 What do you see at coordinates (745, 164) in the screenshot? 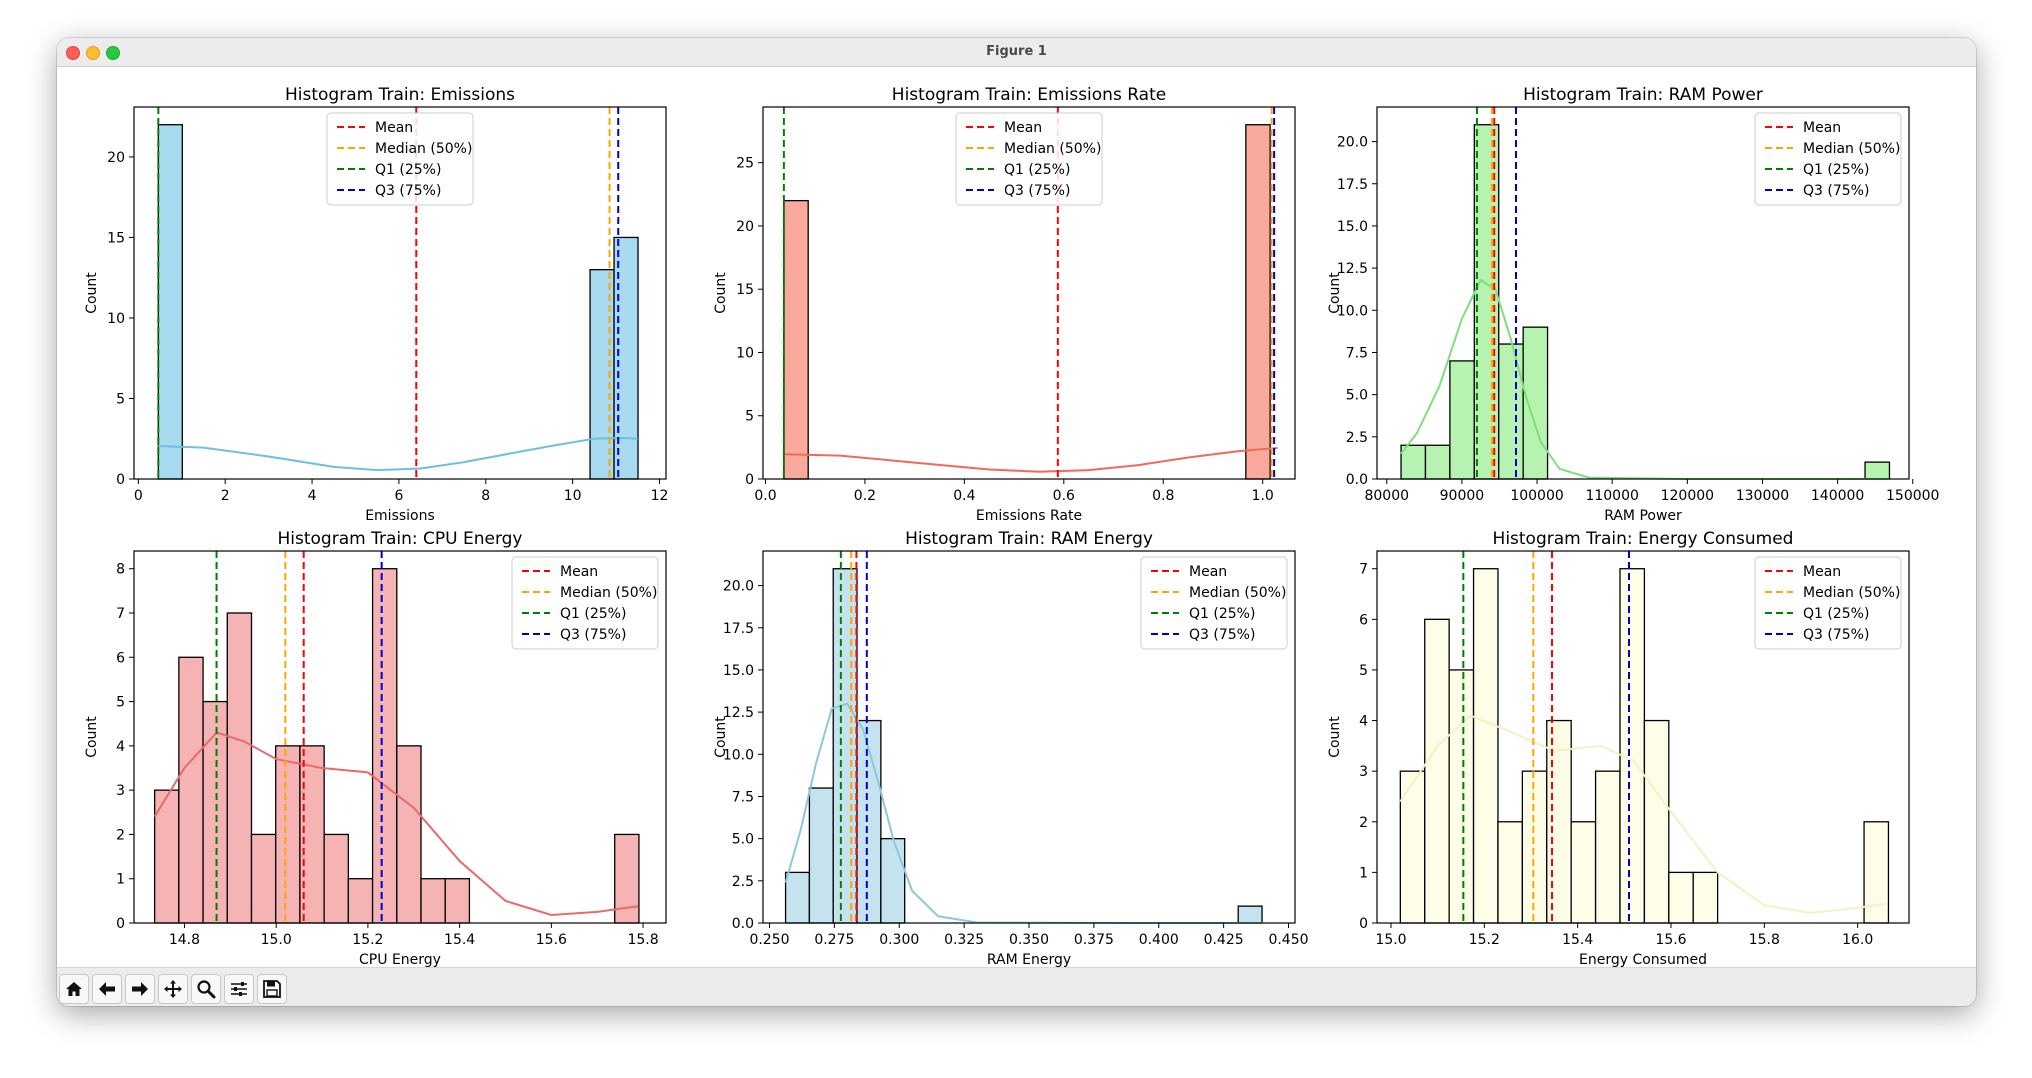
I see `y-tick-label: 25` at bounding box center [745, 164].